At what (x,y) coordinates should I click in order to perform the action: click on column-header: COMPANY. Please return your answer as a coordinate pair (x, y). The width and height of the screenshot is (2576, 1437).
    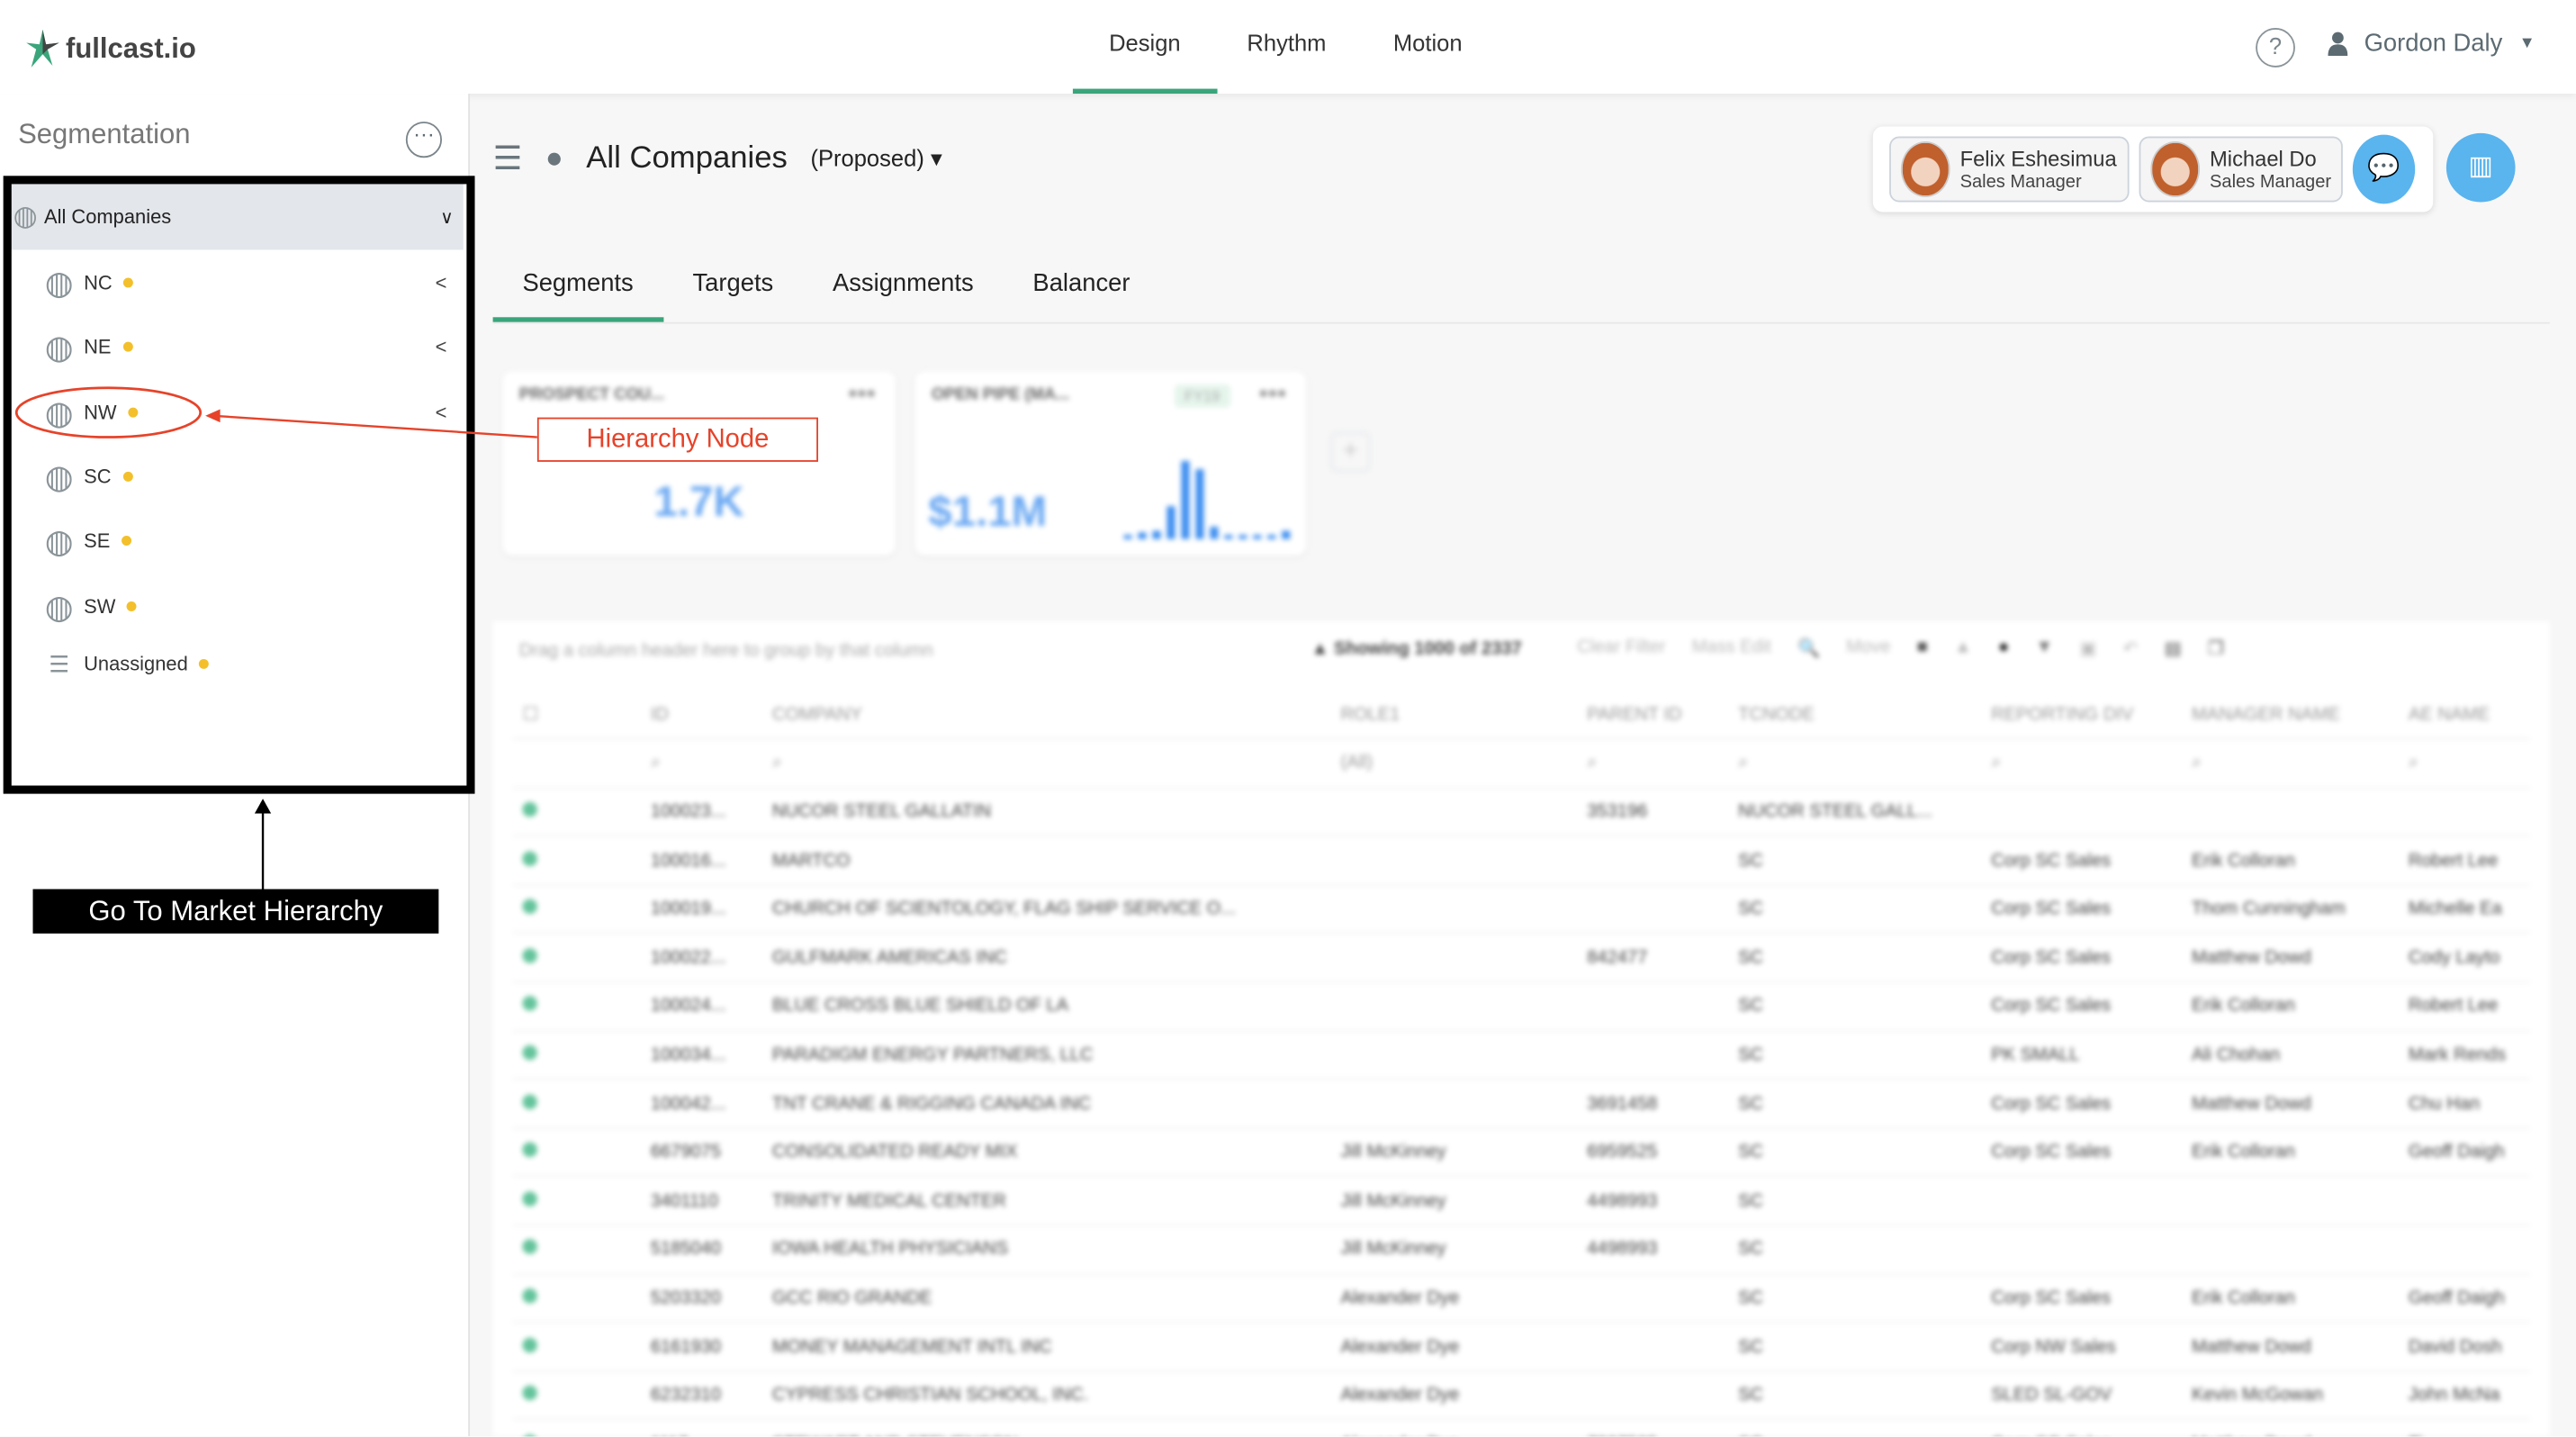
    Looking at the image, I should click on (1046, 715).